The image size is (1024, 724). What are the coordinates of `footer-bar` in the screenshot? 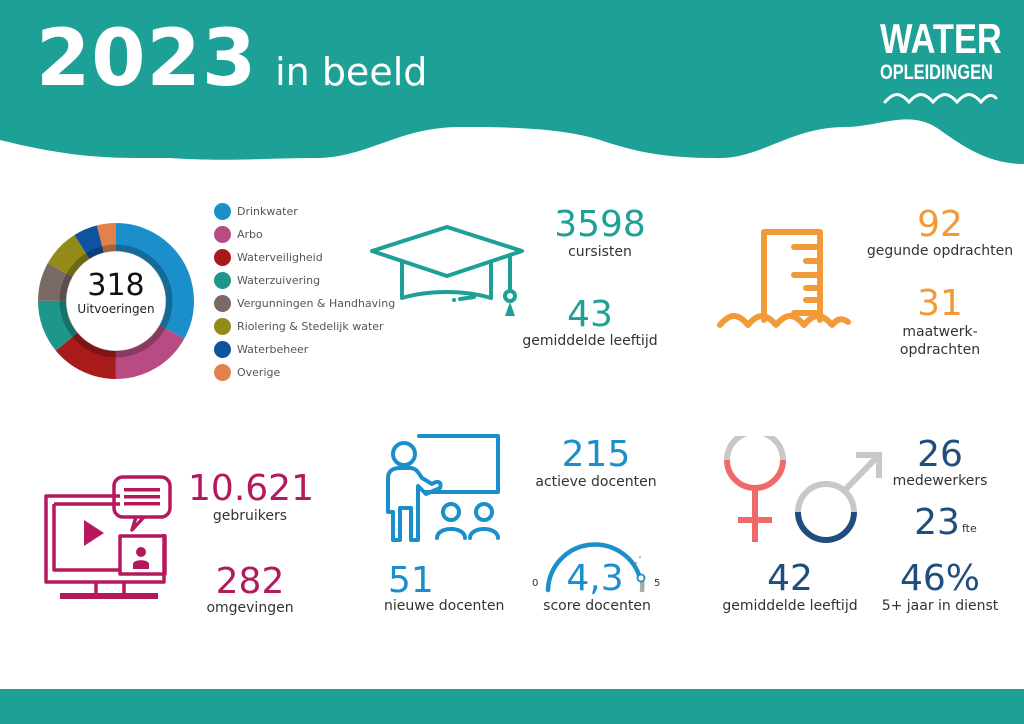 It's located at (512, 706).